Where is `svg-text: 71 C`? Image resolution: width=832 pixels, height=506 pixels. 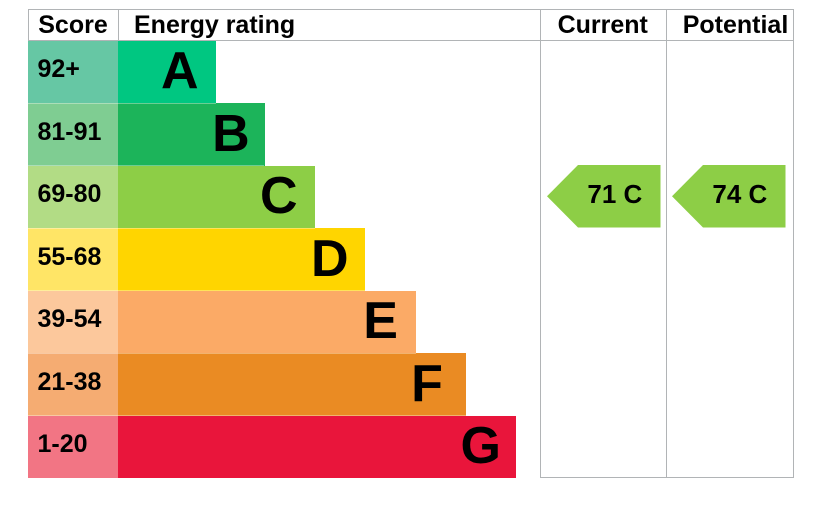 svg-text: 71 C is located at coordinates (614, 194).